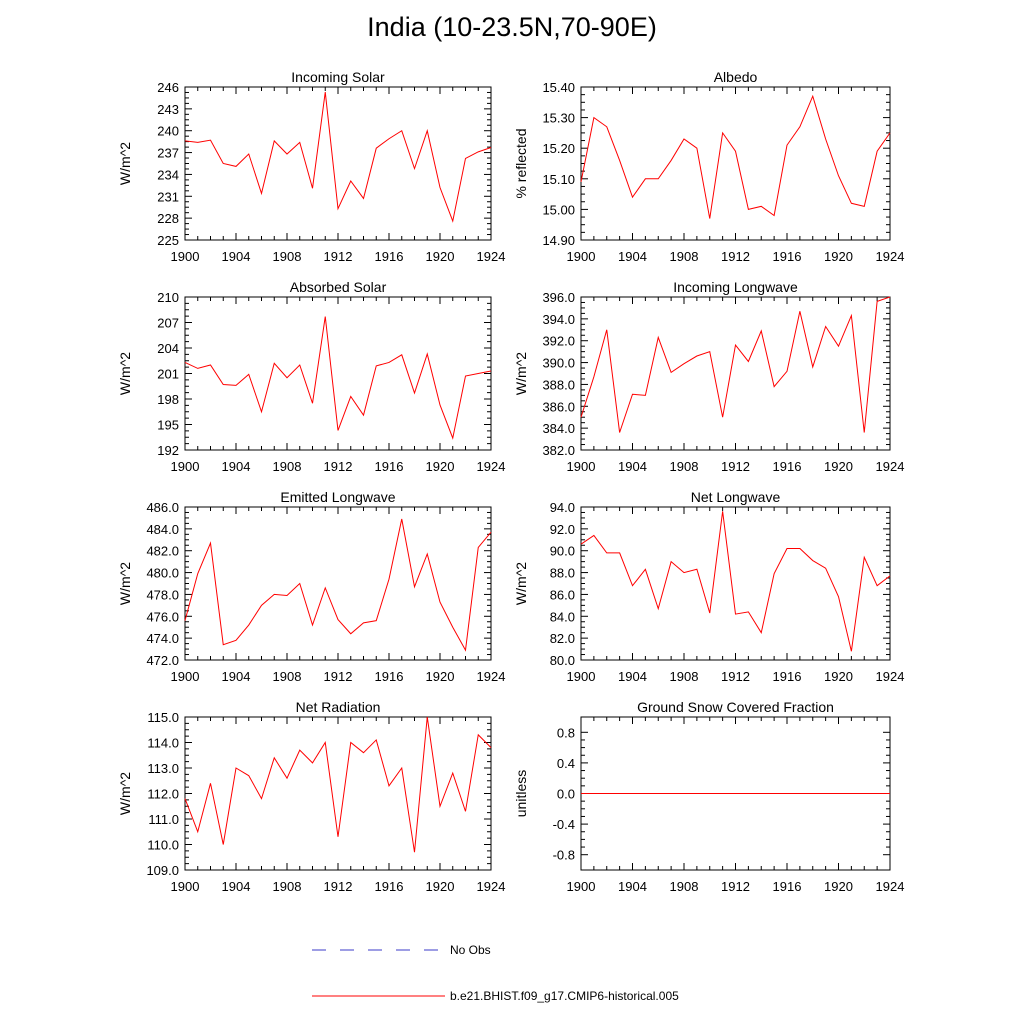 The width and height of the screenshot is (1024, 1024). What do you see at coordinates (558, 297) in the screenshot?
I see `y-tick-label: 396.0` at bounding box center [558, 297].